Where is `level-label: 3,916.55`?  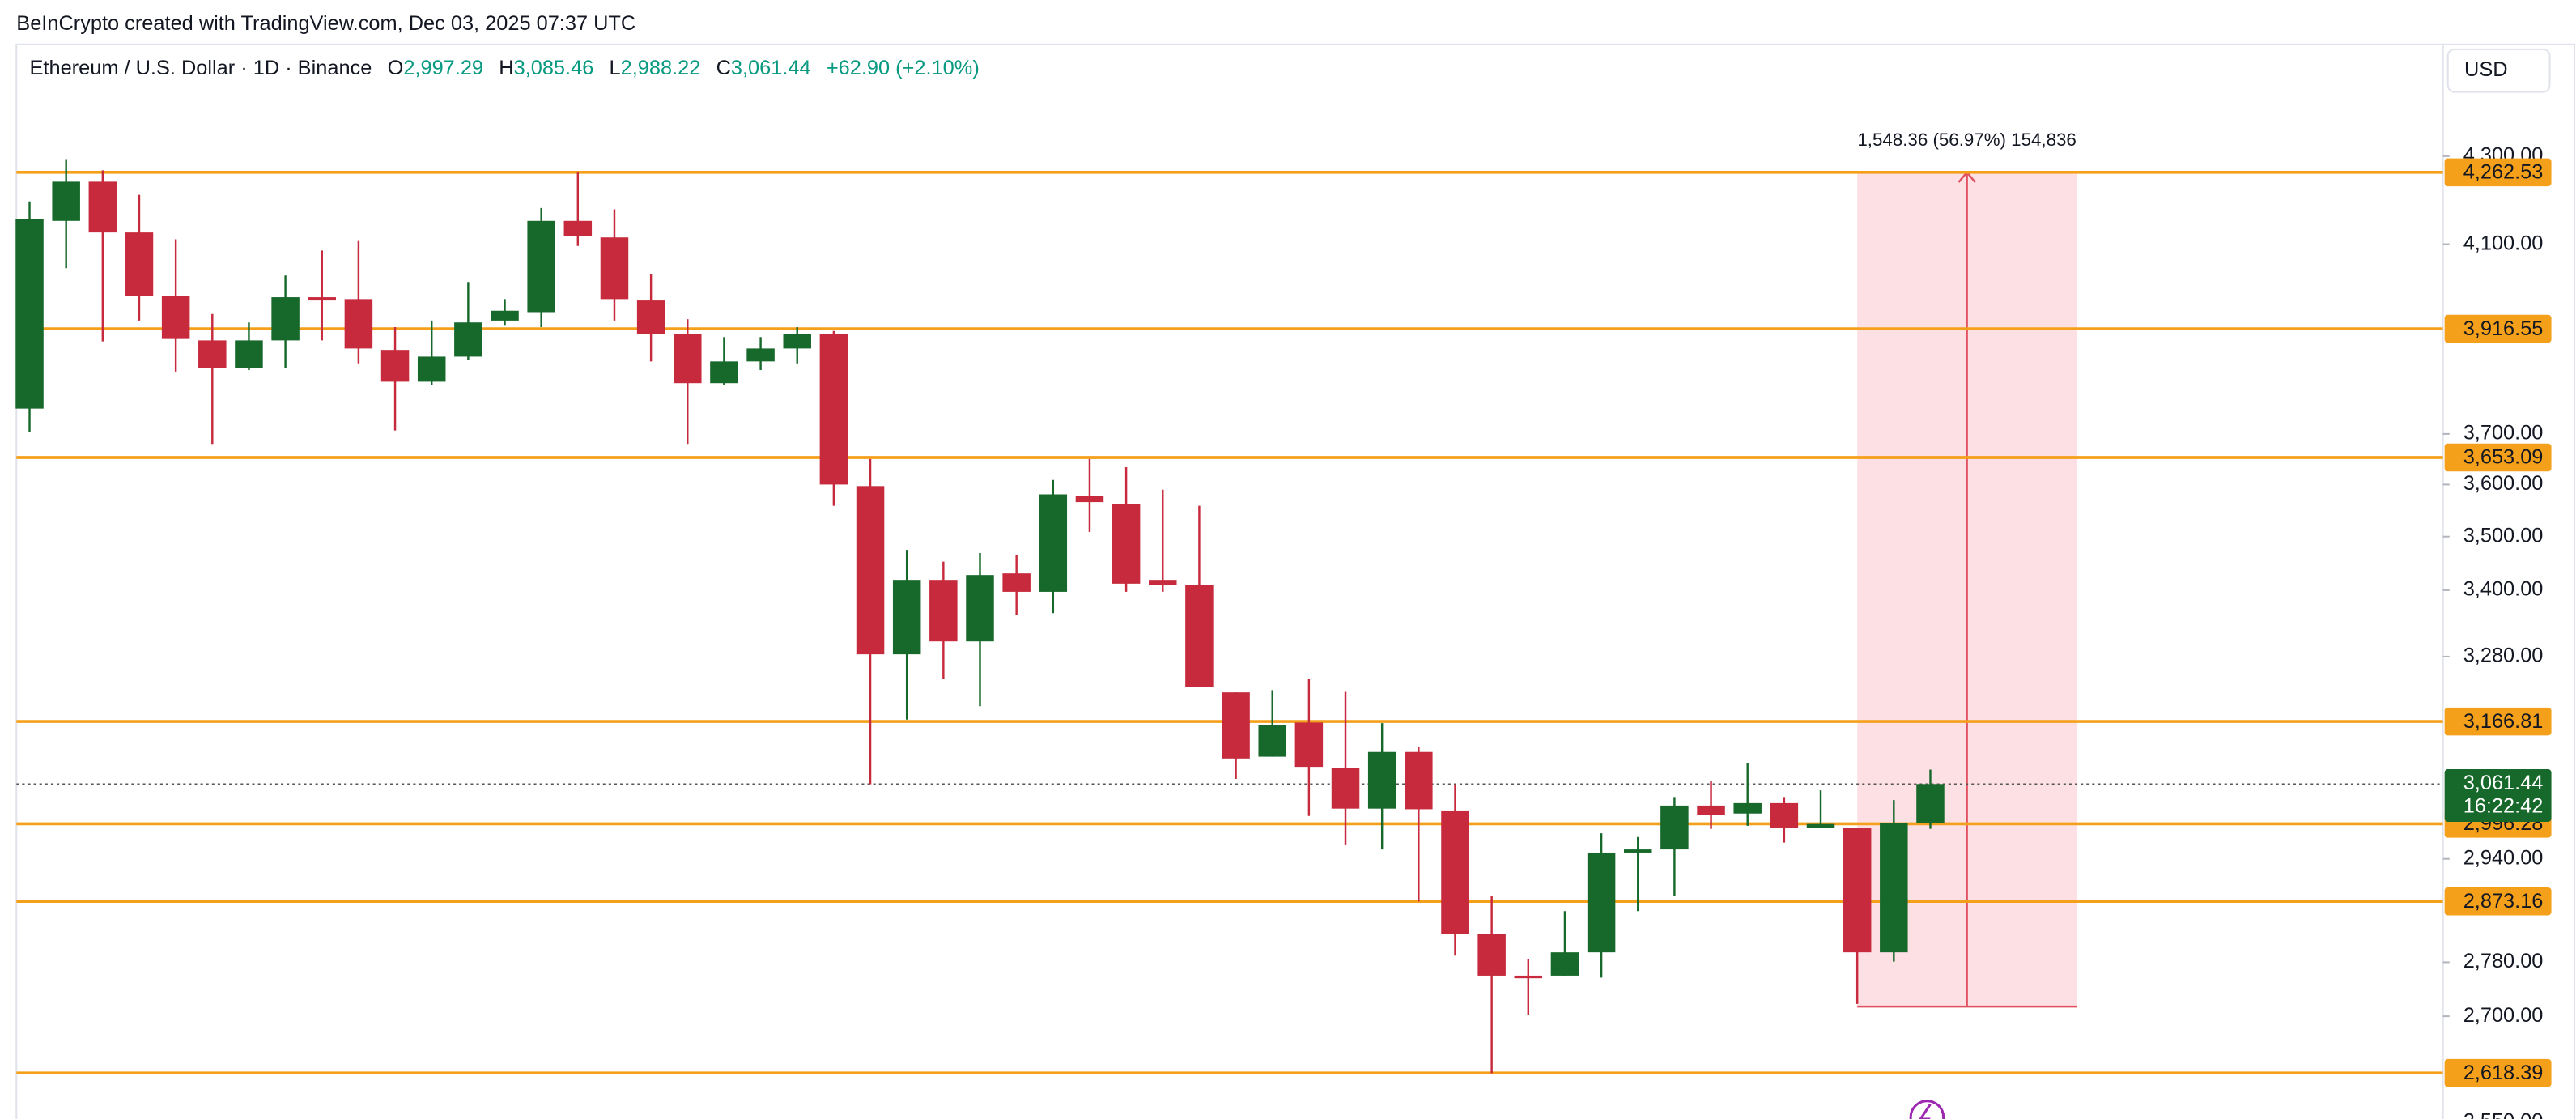
level-label: 3,916.55 is located at coordinates (2503, 329).